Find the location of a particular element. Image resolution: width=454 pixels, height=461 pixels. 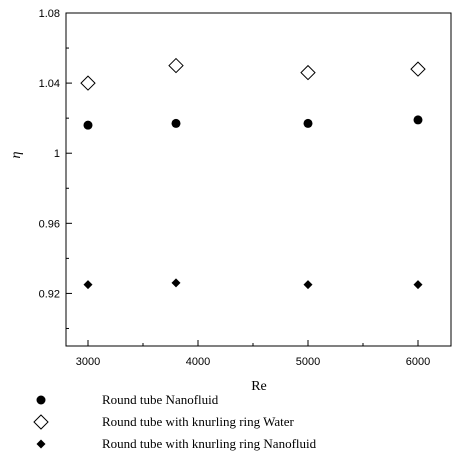

x-tick-label: 6000 is located at coordinates (418, 362).